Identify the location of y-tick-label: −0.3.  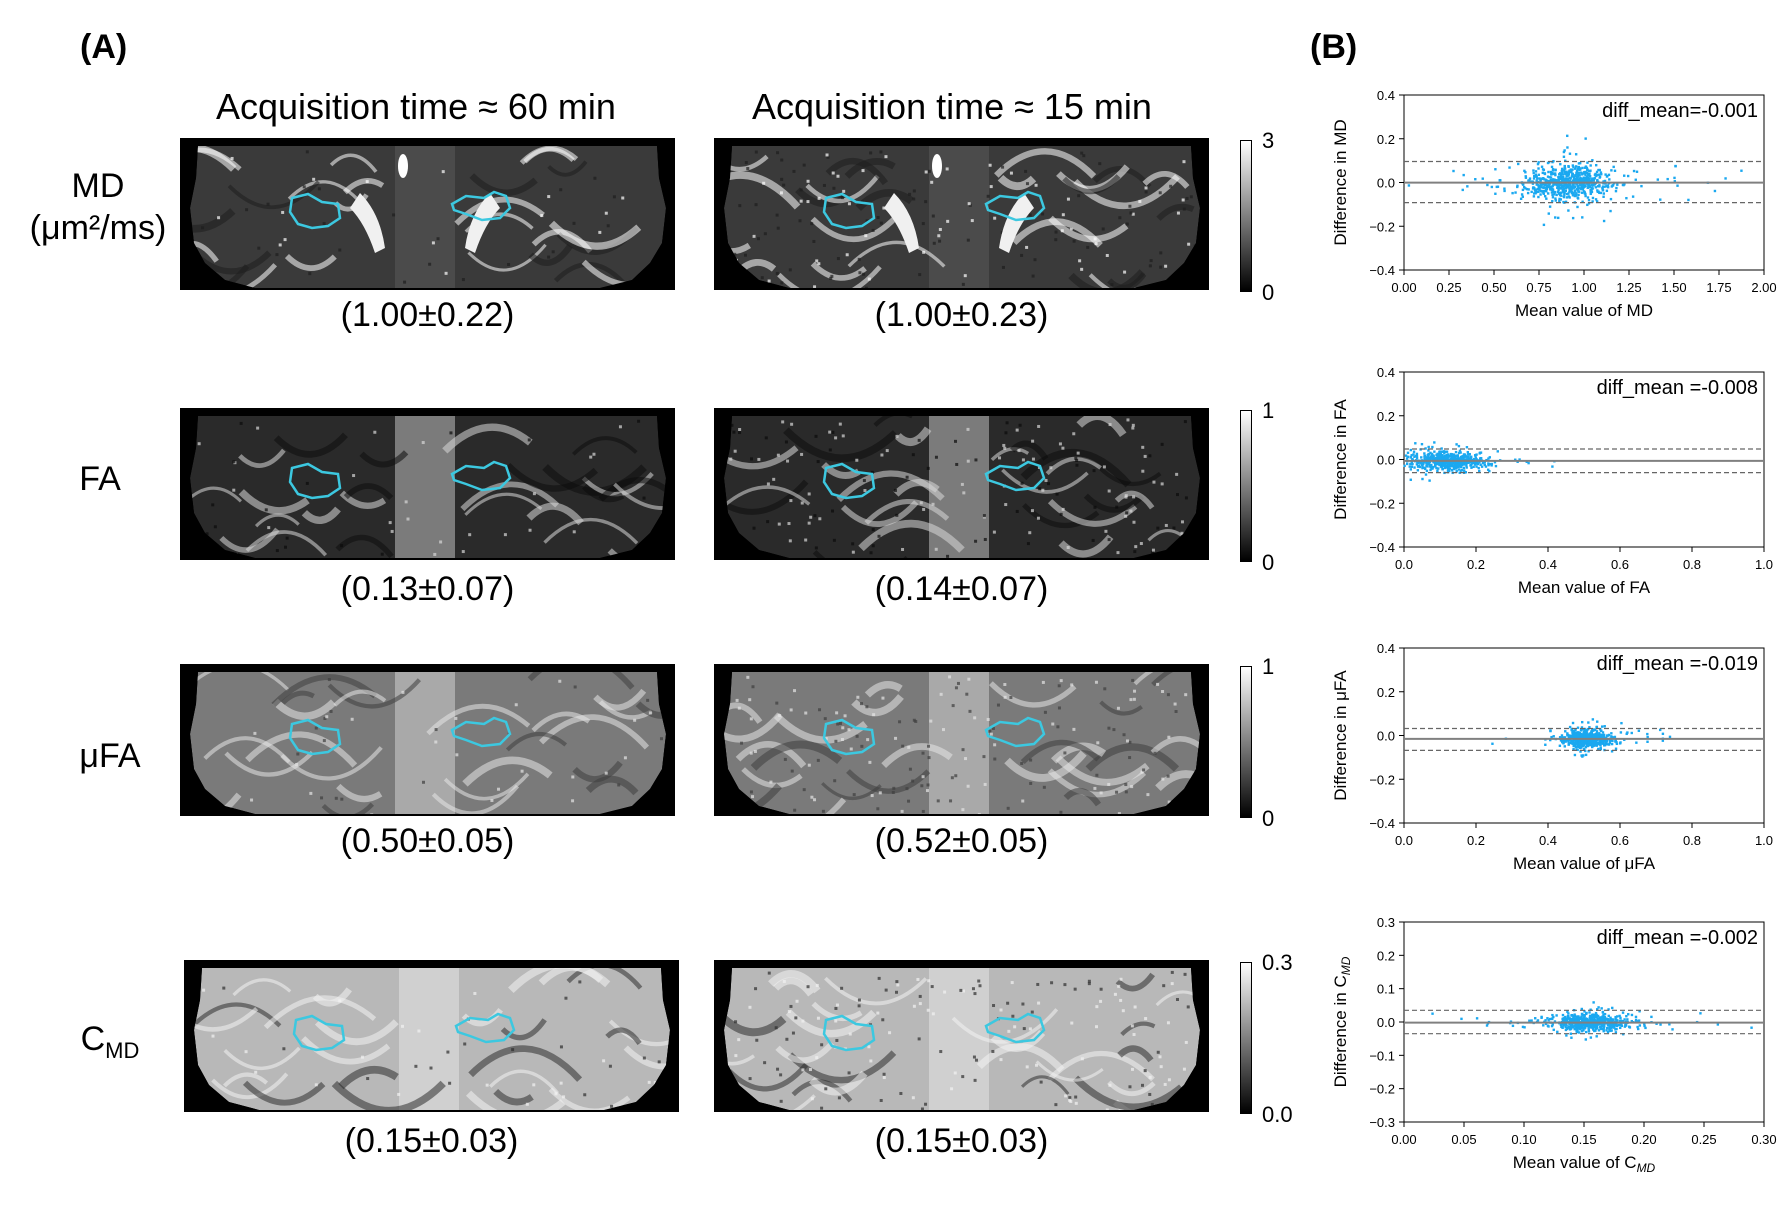
(1382, 1122).